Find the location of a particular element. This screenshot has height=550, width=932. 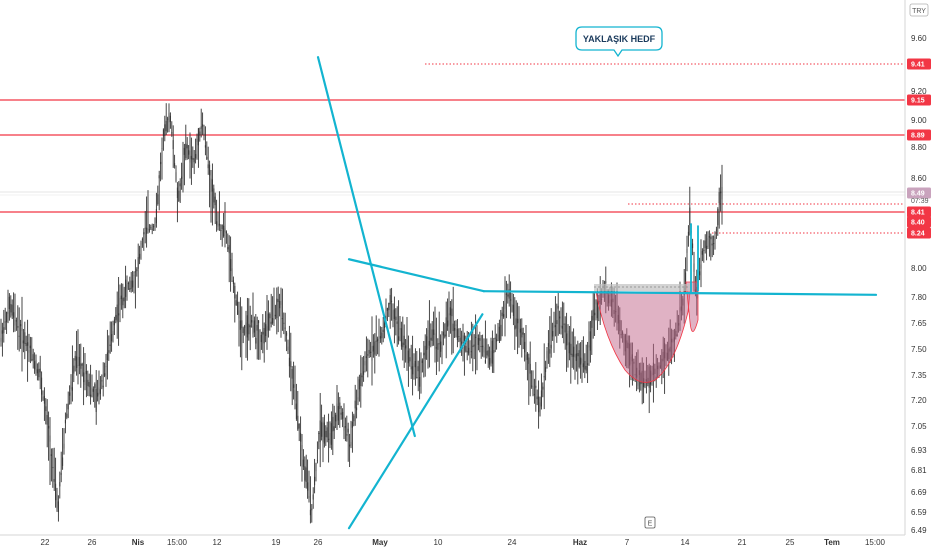

currency-badge: TRY is located at coordinates (919, 10).